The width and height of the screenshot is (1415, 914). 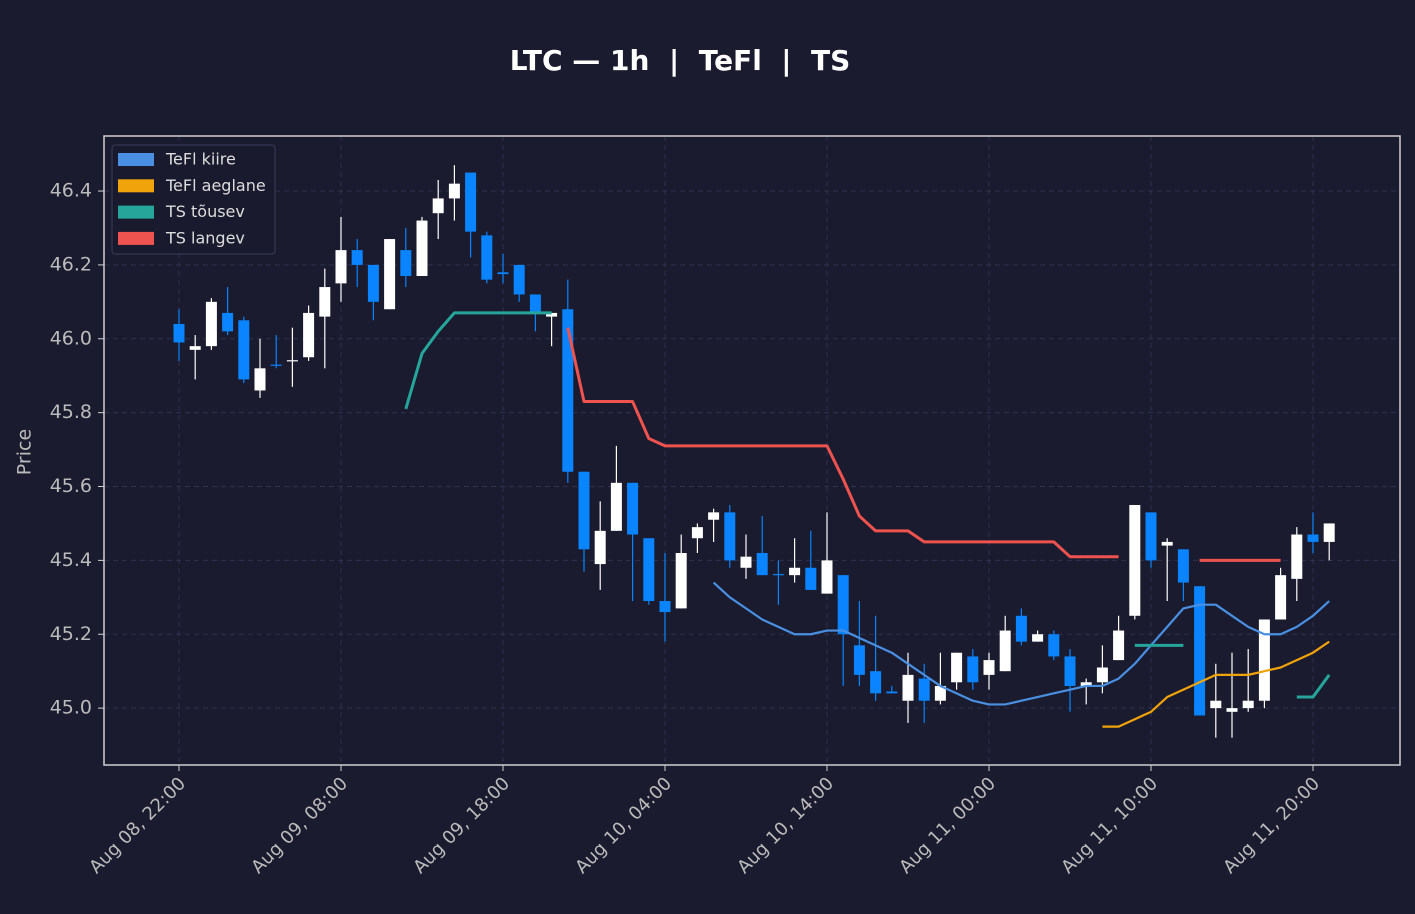 I want to click on y-tick-label: 45.8, so click(x=71, y=412).